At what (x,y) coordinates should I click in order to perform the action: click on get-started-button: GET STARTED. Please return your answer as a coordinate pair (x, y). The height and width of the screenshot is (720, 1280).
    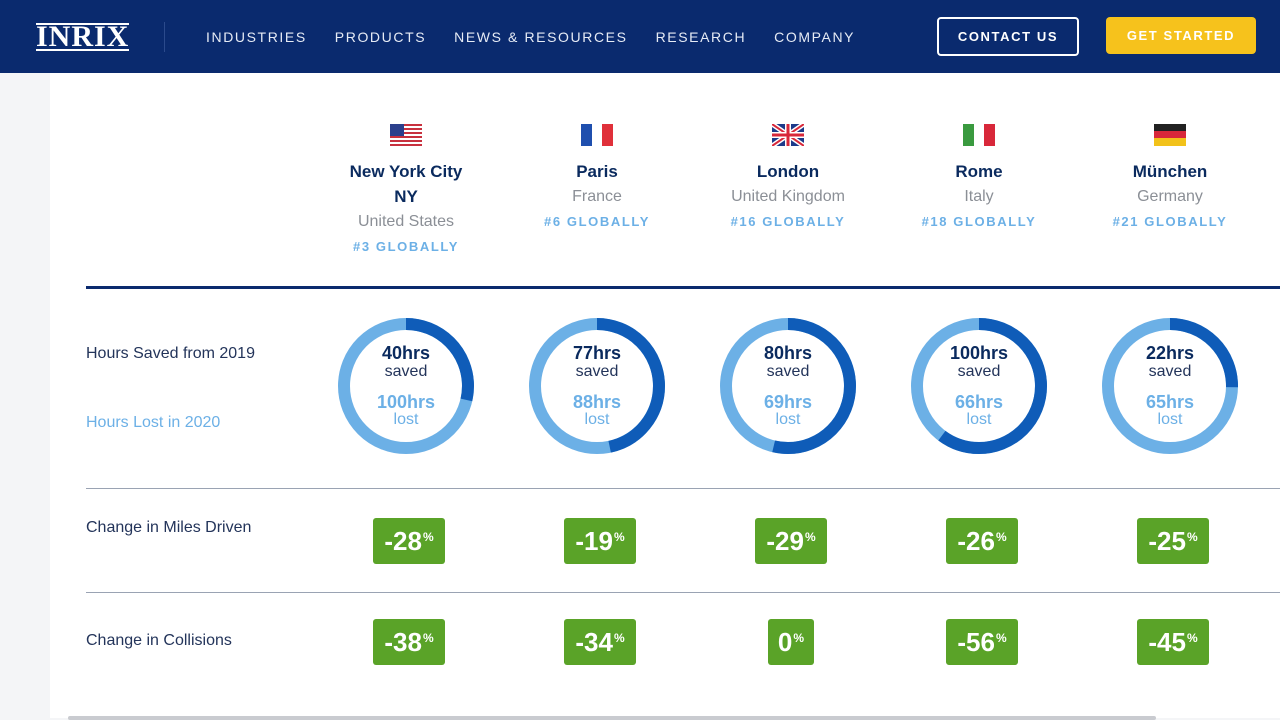
    Looking at the image, I should click on (1181, 35).